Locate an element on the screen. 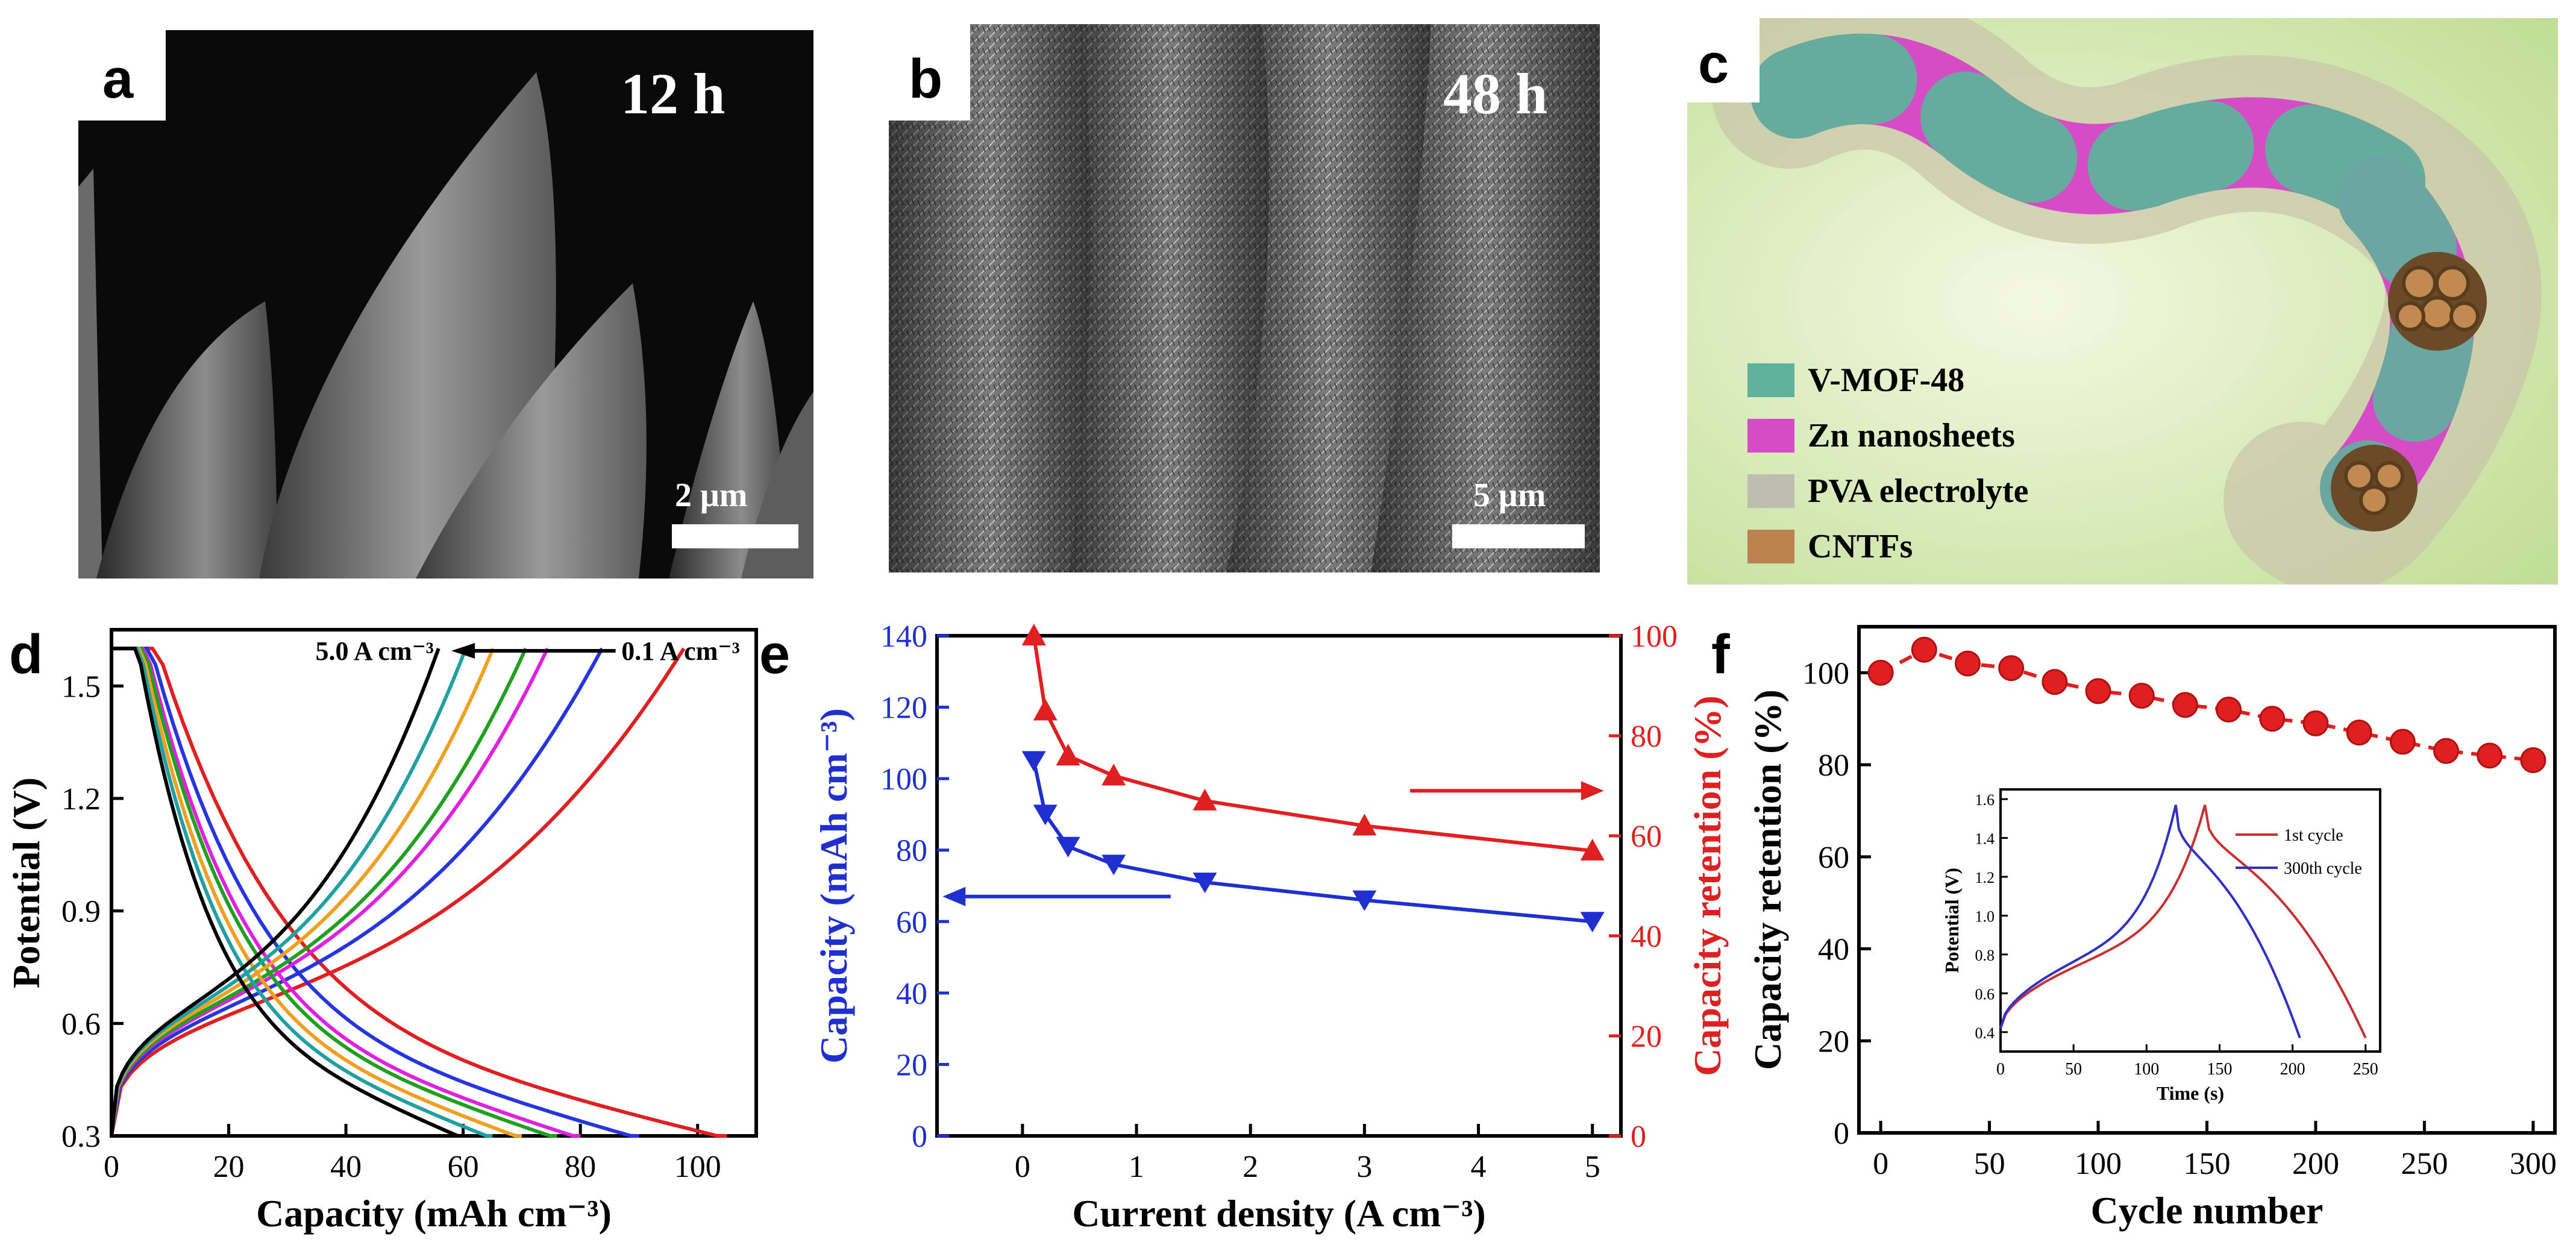 The width and height of the screenshot is (2576, 1251). inset-x-tick-label: 200 is located at coordinates (2292, 1069).